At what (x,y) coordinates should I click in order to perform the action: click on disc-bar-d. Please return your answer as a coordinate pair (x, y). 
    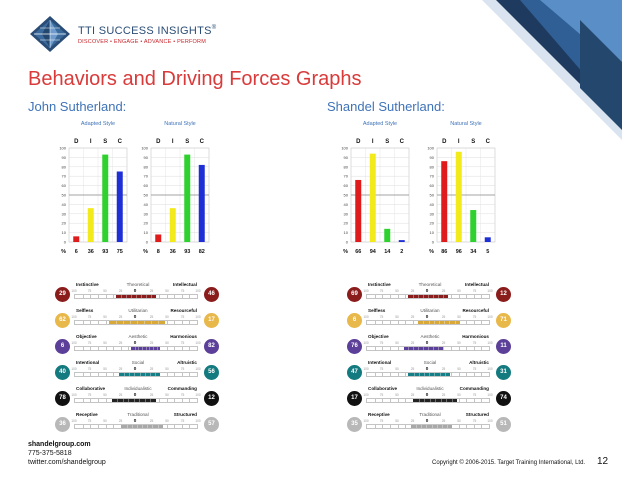
    Looking at the image, I should click on (158, 238).